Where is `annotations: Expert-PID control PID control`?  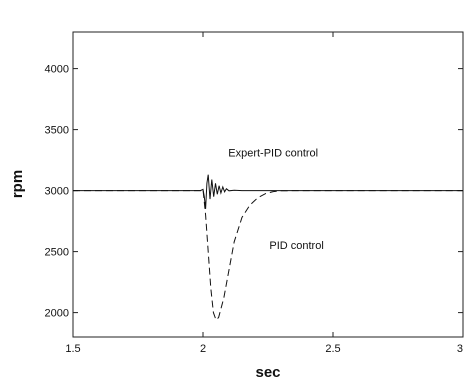 annotations: Expert-PID control PID control is located at coordinates (276, 199).